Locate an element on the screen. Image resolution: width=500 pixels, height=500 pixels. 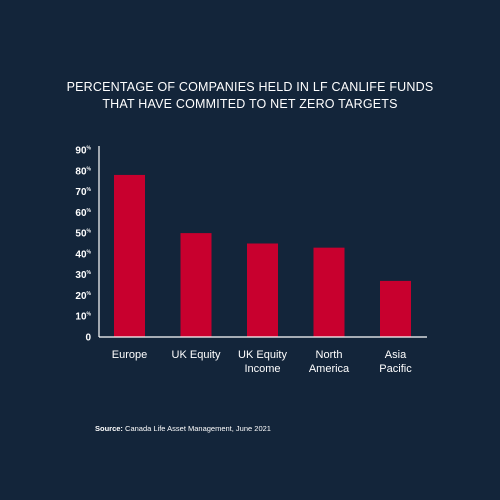
source-label: Source: is located at coordinates (109, 428).